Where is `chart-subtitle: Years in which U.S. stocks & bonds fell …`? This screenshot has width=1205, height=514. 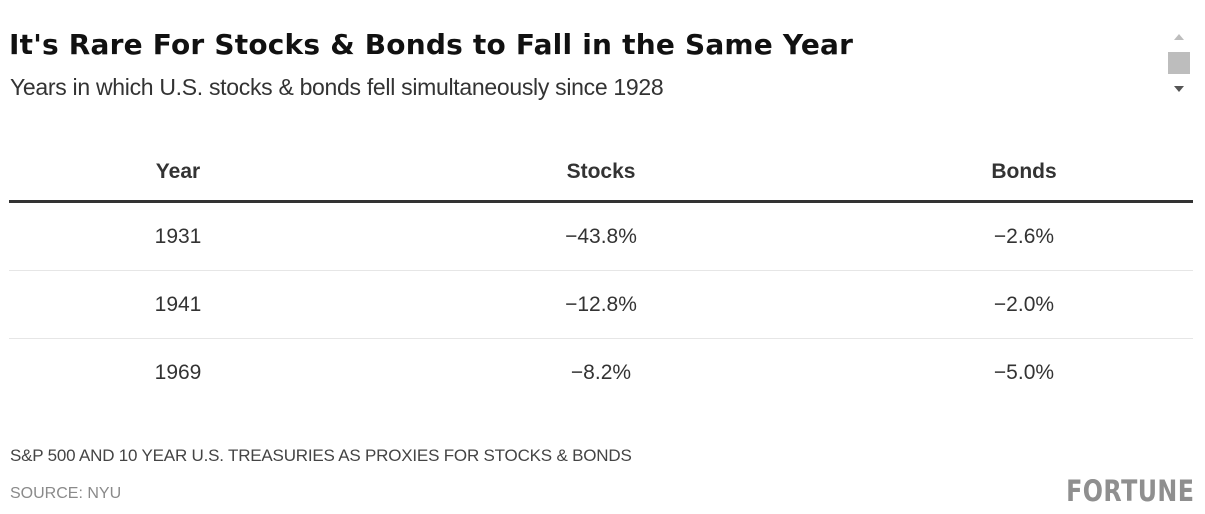 chart-subtitle: Years in which U.S. stocks & bonds fell … is located at coordinates (337, 87).